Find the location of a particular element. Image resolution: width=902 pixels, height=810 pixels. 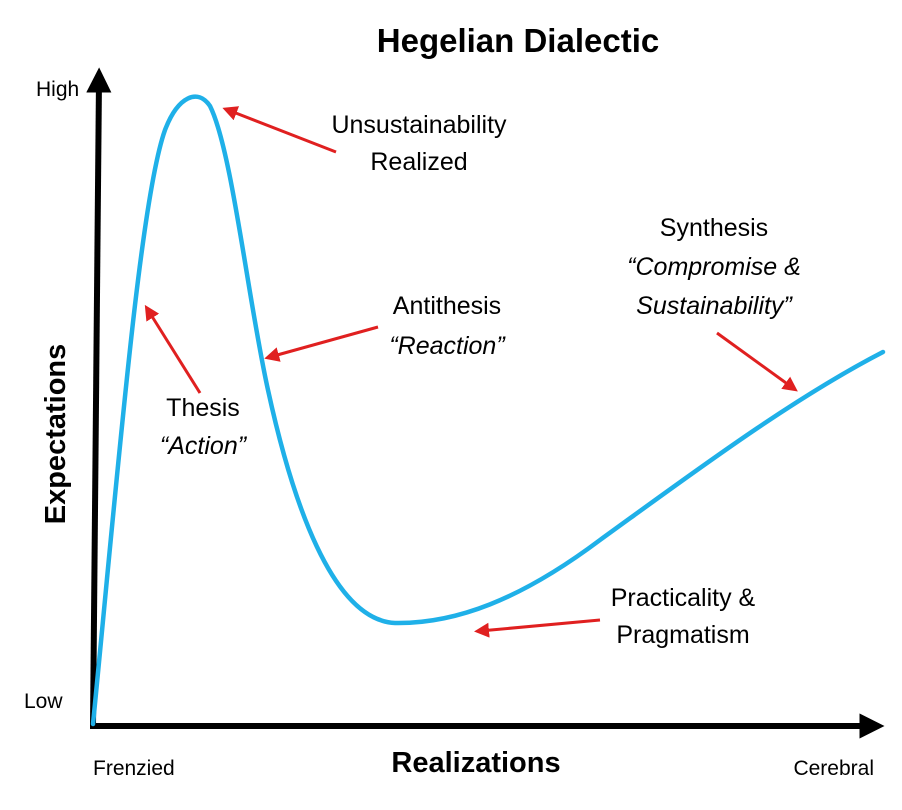

synthesis-label-line3: Sustainability” is located at coordinates (714, 306).